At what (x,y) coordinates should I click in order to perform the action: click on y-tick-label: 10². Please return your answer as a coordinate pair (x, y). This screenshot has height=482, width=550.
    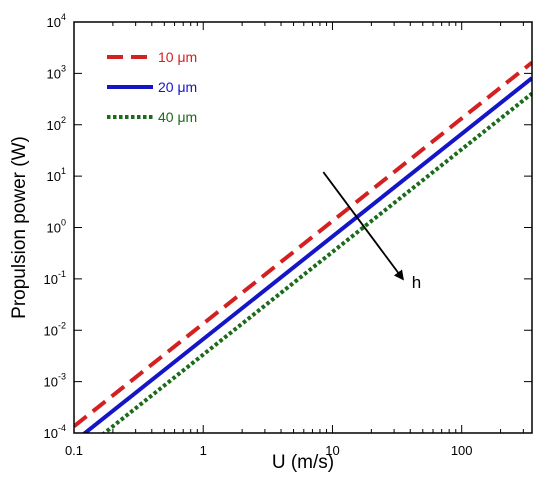
    Looking at the image, I should click on (56, 124).